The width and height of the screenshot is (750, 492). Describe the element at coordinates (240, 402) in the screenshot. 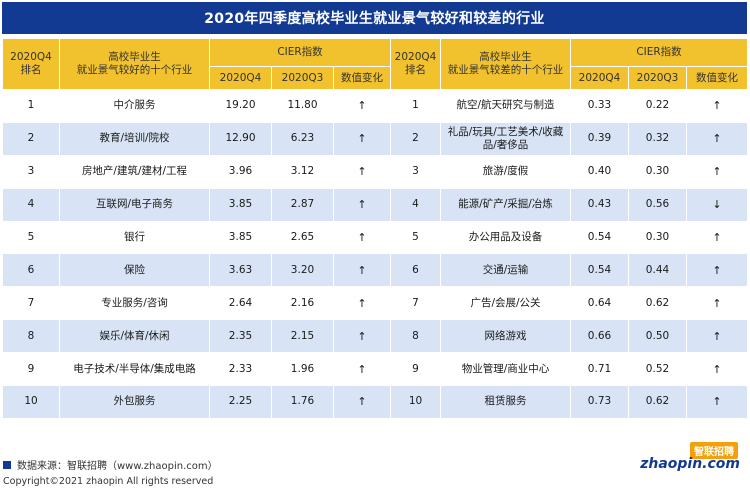

I see `cell-q4-left: 2.25` at that location.